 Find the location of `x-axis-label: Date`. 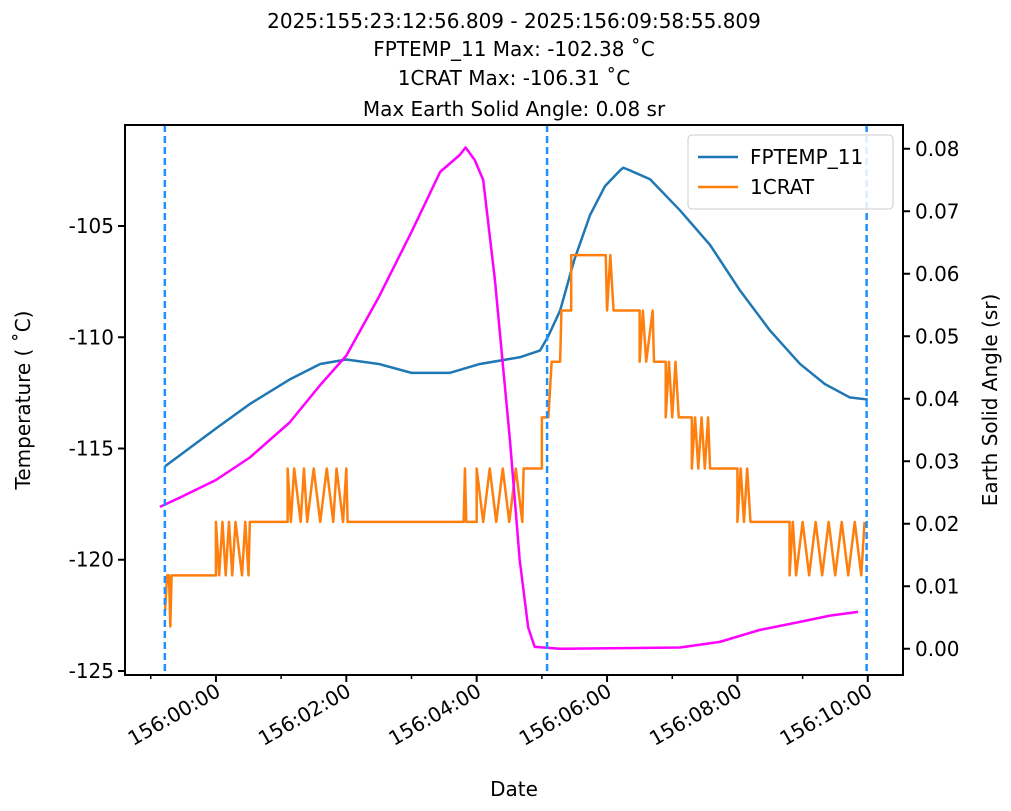

x-axis-label: Date is located at coordinates (514, 789).